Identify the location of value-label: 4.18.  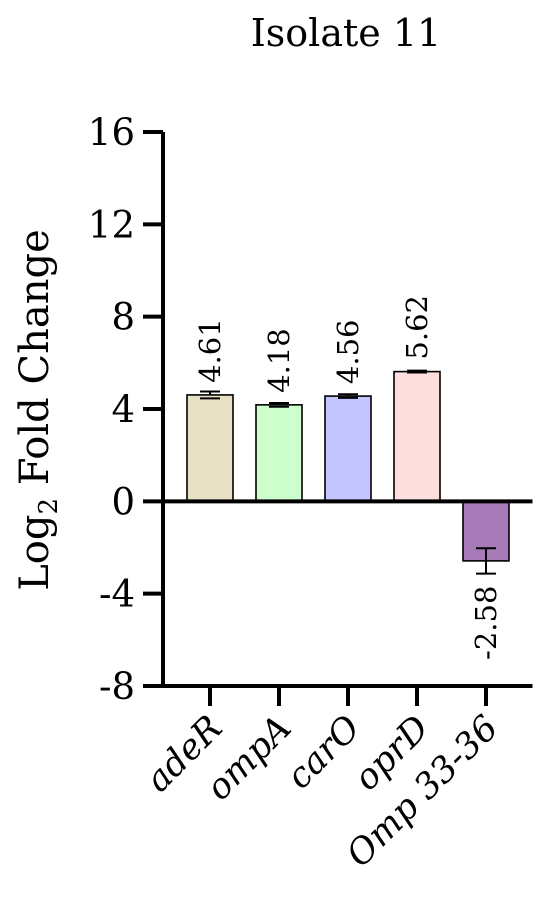
(279, 360).